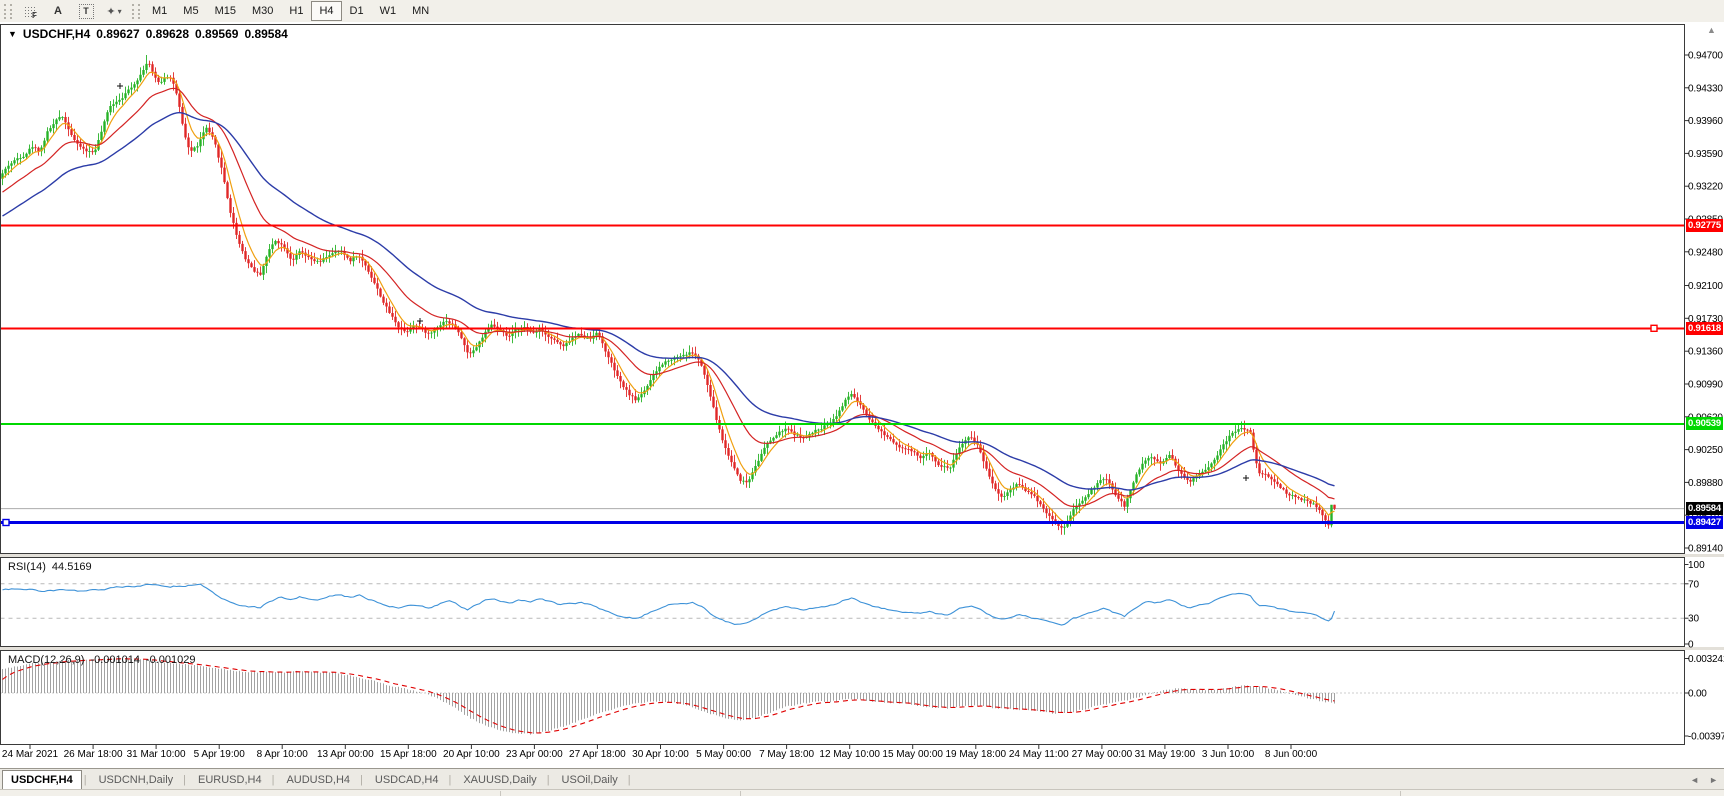 The image size is (1724, 796). Describe the element at coordinates (669, 604) in the screenshot. I see `rsi-line` at that location.